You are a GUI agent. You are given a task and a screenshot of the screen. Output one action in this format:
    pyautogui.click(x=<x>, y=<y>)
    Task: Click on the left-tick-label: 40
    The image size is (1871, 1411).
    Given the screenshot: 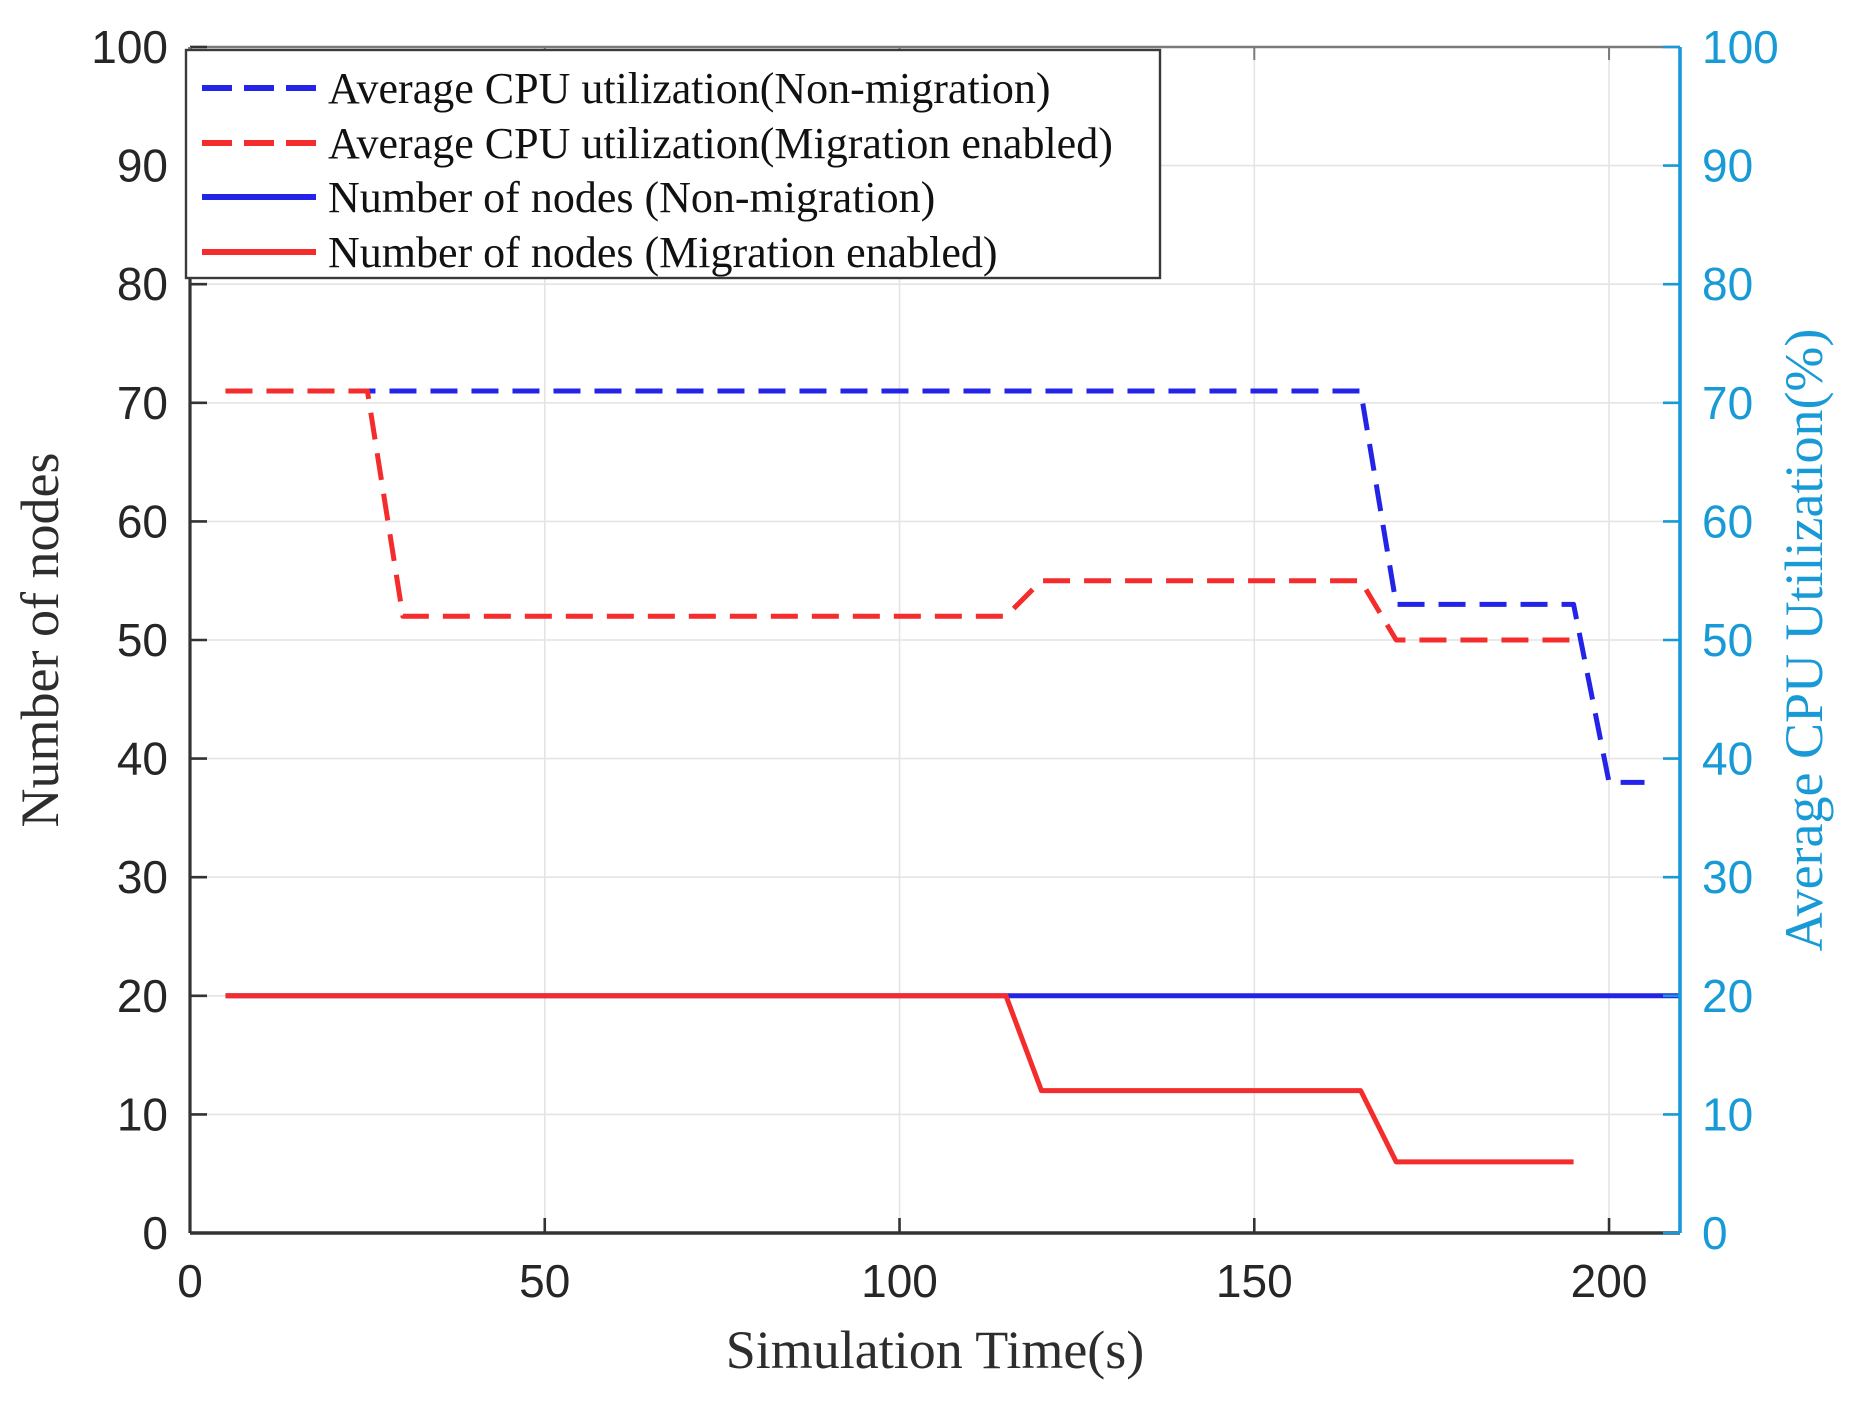 What is the action you would take?
    pyautogui.click(x=142, y=759)
    